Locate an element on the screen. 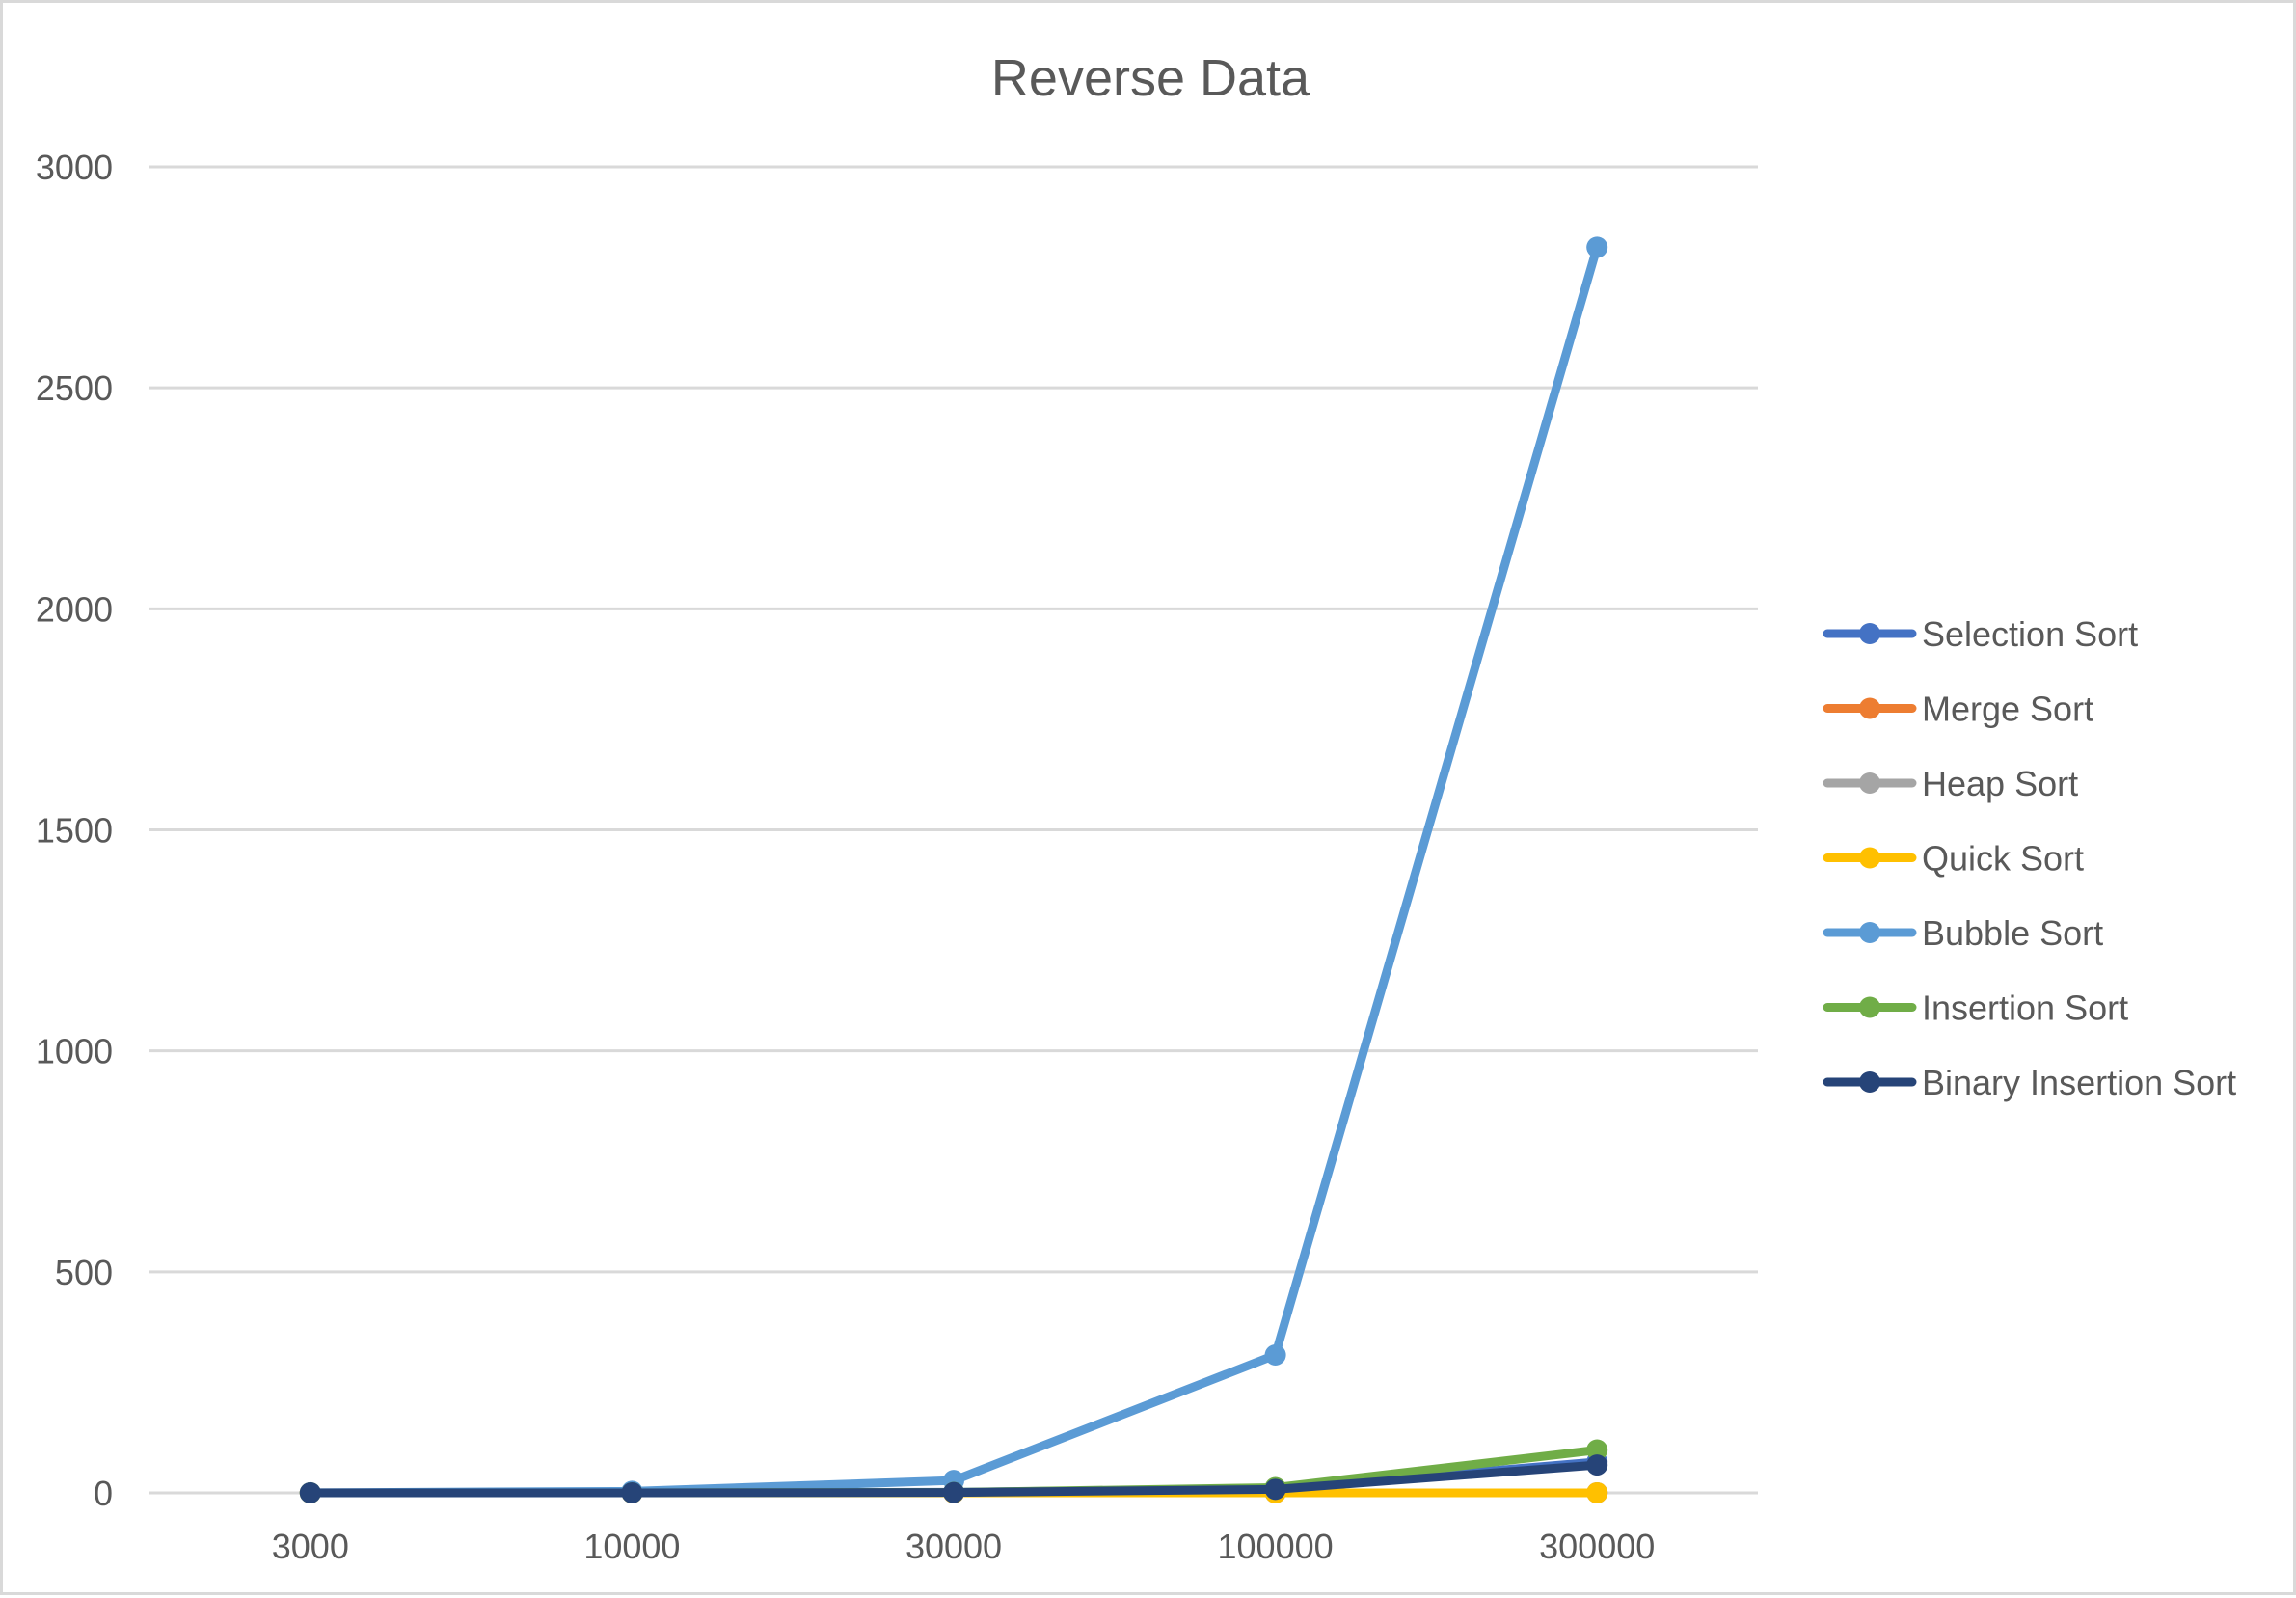  x-tick-label: 3000 is located at coordinates (310, 1546).